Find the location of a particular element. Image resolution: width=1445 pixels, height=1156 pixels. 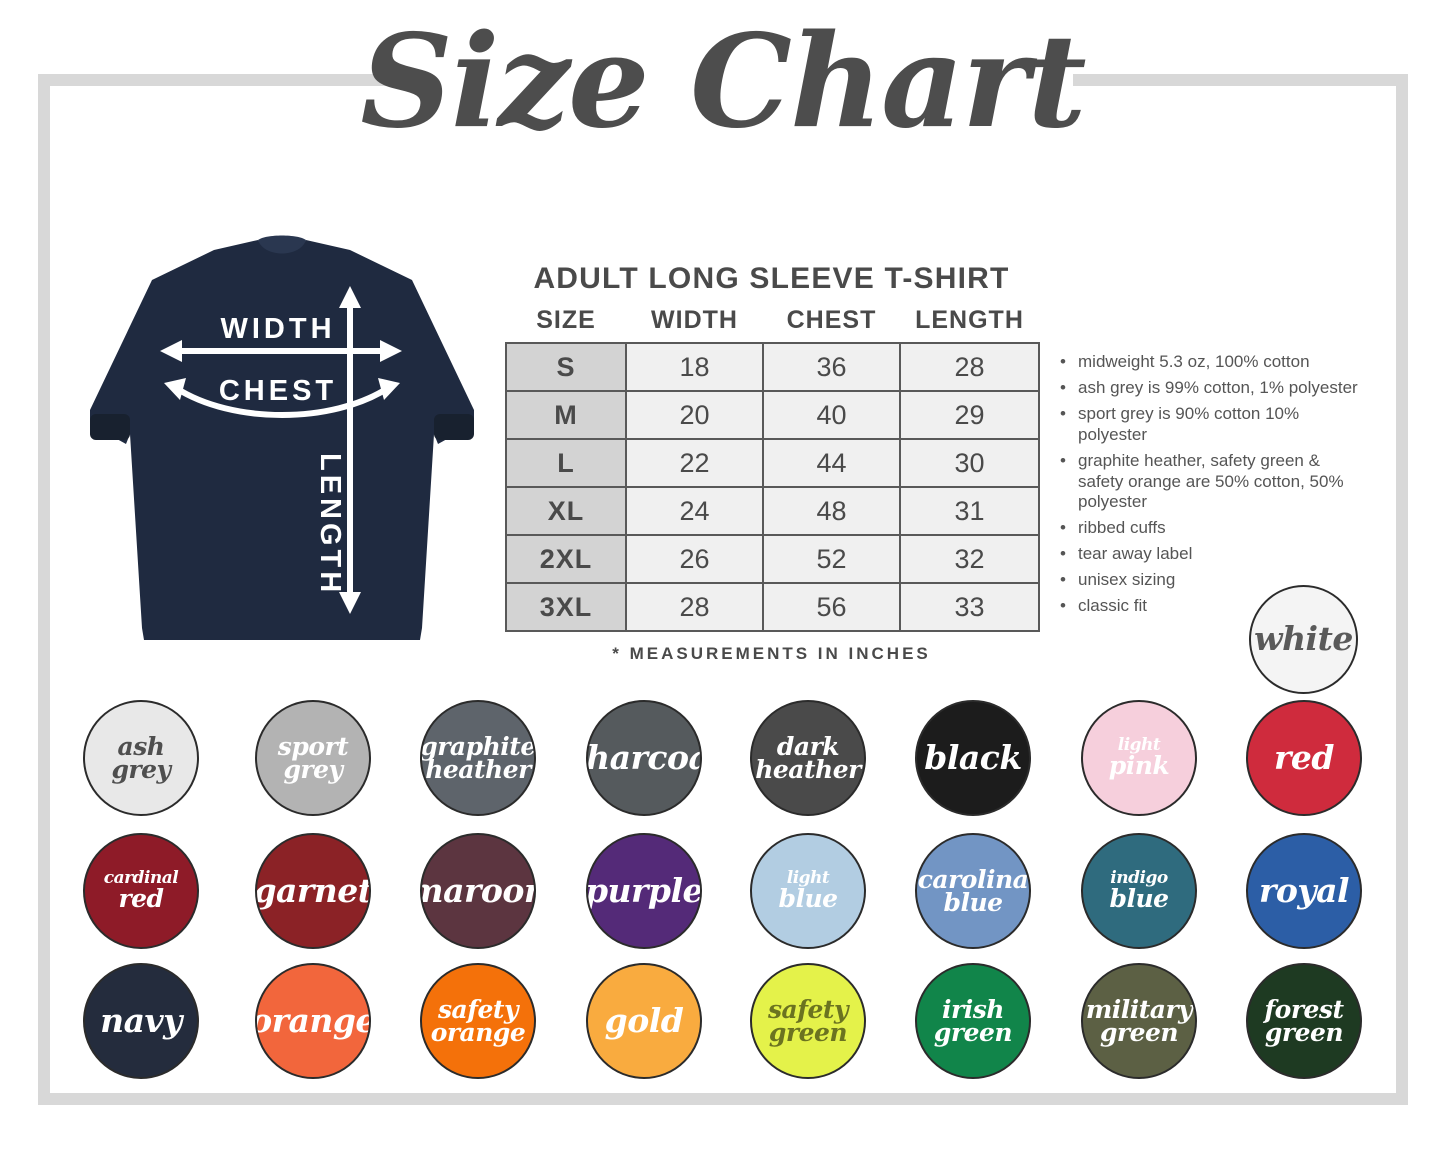

color-swatch-light-pink: light pink is located at coordinates (1139, 758).